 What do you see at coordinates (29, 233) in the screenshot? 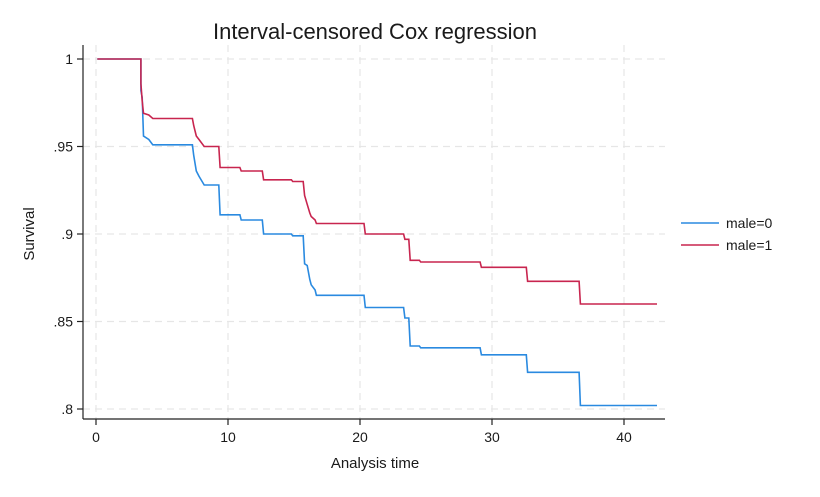
I see `y-axis-label: Survival` at bounding box center [29, 233].